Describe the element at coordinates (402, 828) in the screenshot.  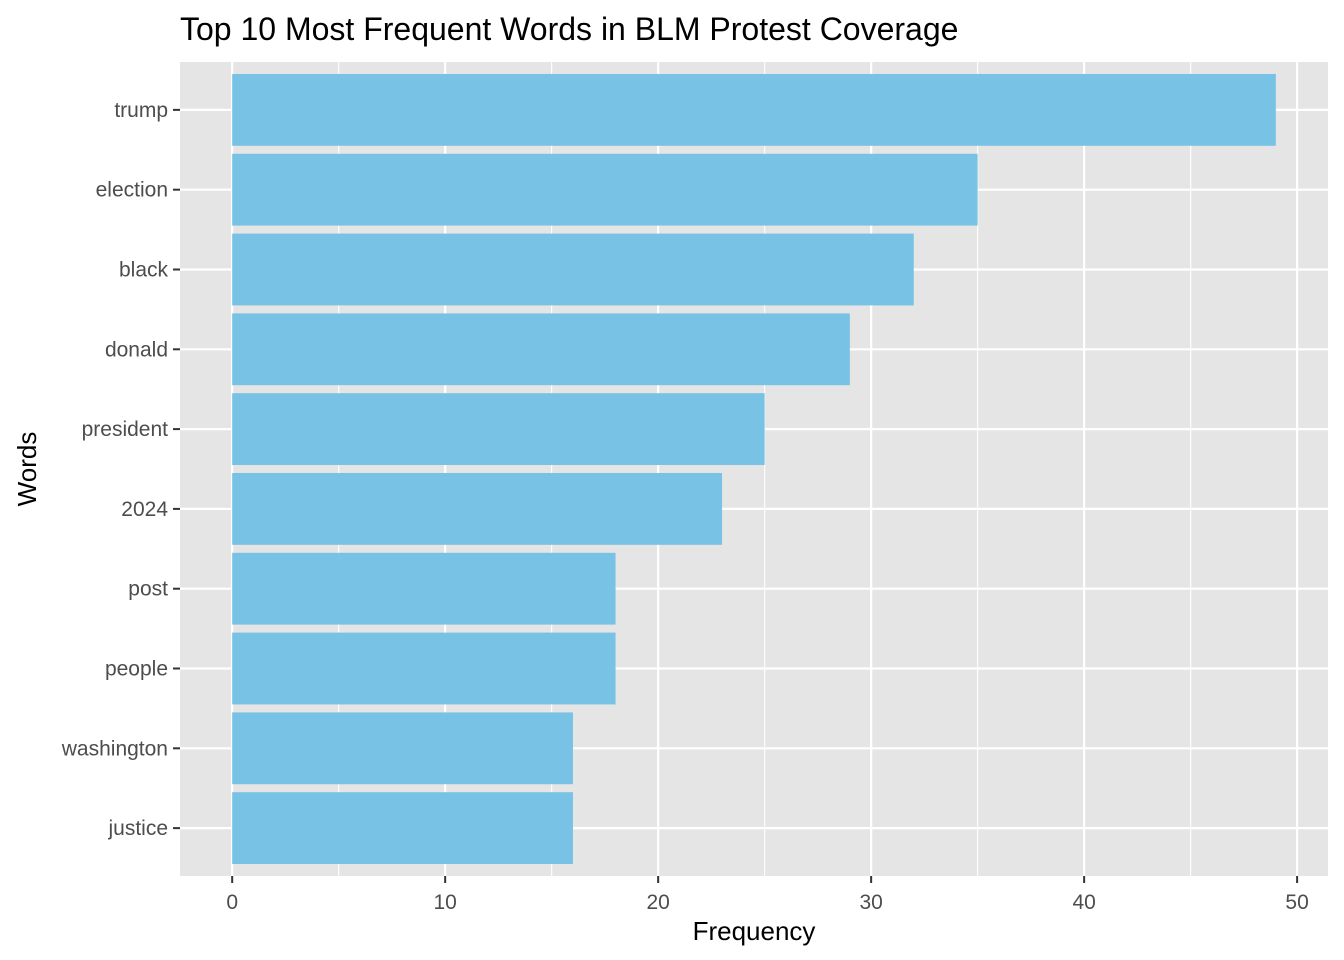
I see `bar-justice` at that location.